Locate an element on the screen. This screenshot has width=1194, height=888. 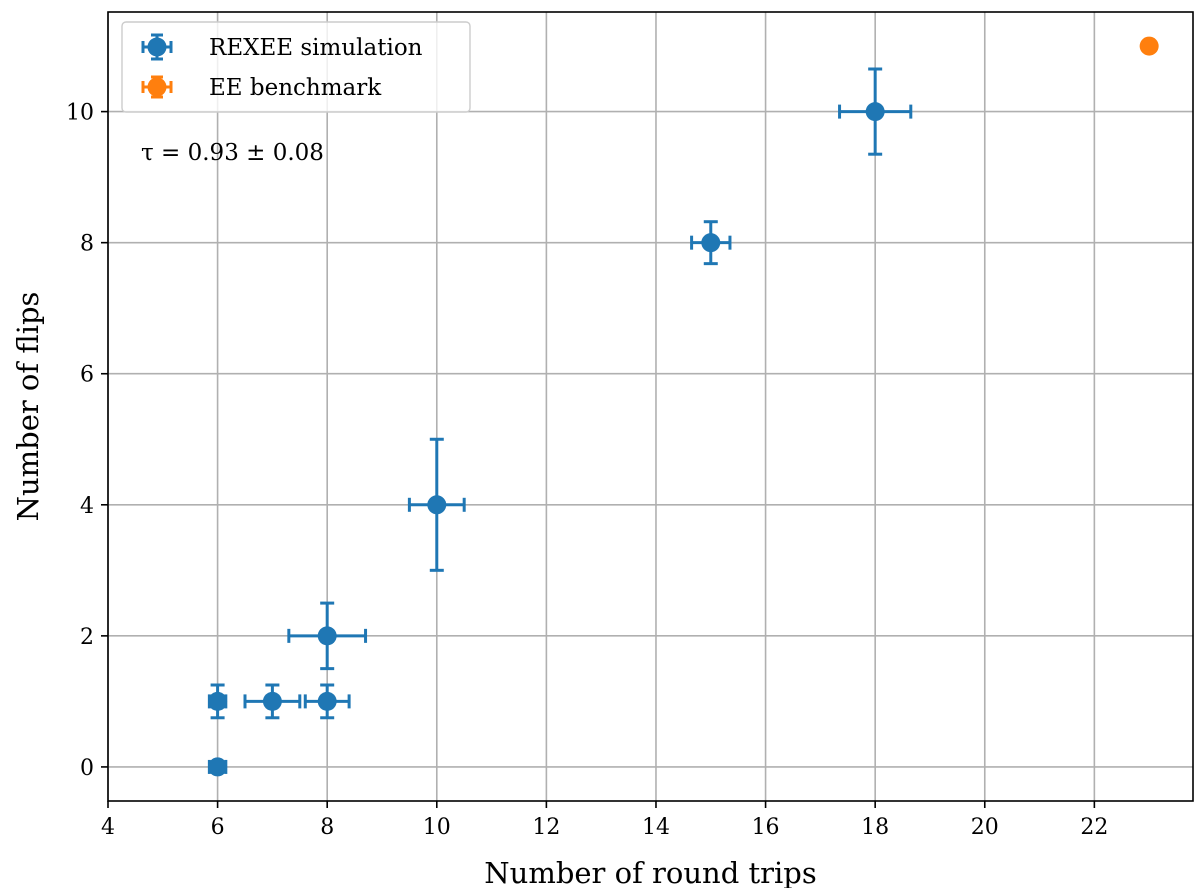
legend-label-ee-benchmark: EE benchmark is located at coordinates (295, 88).